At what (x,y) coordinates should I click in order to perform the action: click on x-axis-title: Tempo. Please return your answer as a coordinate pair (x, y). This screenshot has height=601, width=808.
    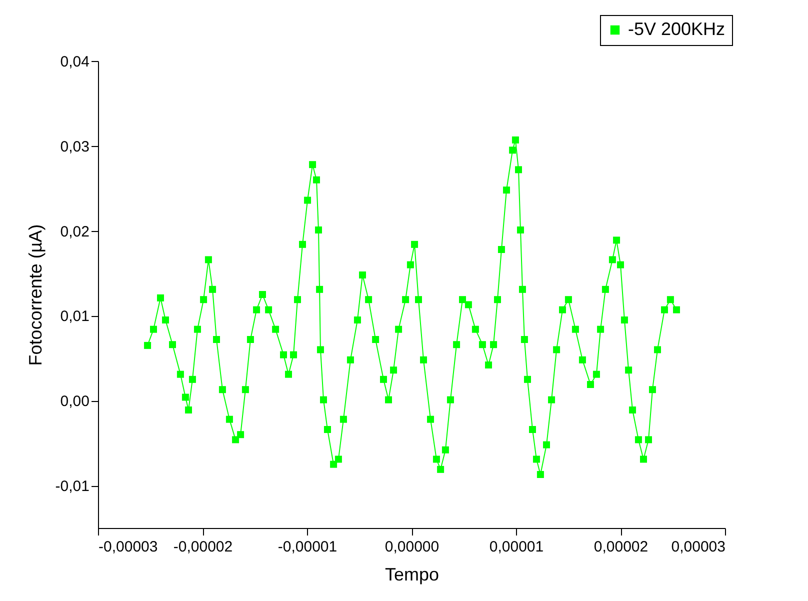
    Looking at the image, I should click on (412, 574).